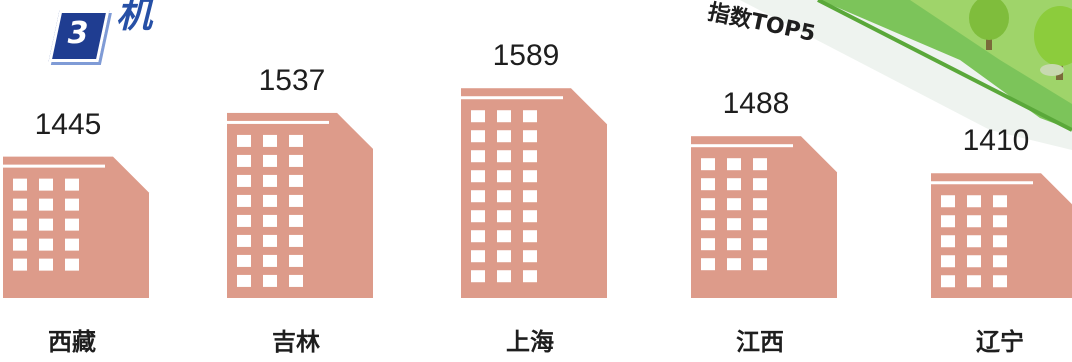 Image resolution: width=1072 pixels, height=362 pixels. Describe the element at coordinates (530, 342) in the screenshot. I see `category-label: 上海` at that location.